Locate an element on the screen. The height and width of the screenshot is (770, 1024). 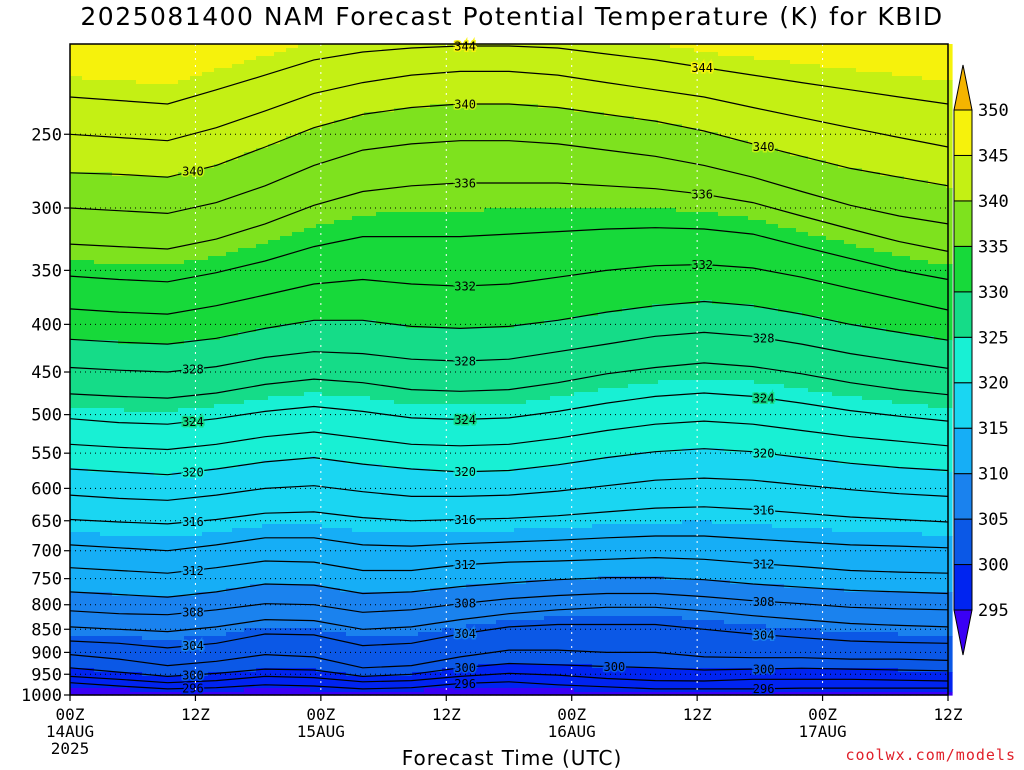
colorbar-label: 295 is located at coordinates (993, 611).